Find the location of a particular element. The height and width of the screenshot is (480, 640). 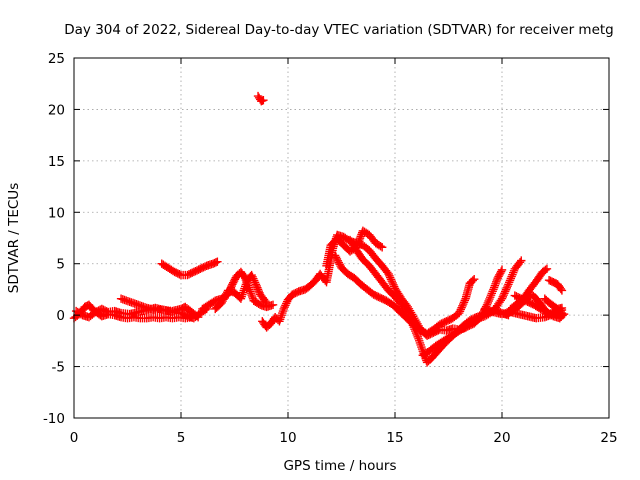

x-tick-label: 20 is located at coordinates (501, 438).